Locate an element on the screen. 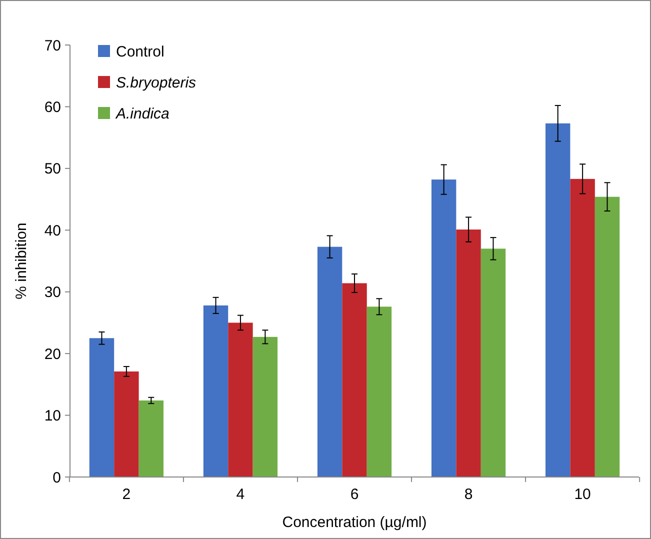 The image size is (651, 539). y-tick-label: 30 is located at coordinates (52, 293).